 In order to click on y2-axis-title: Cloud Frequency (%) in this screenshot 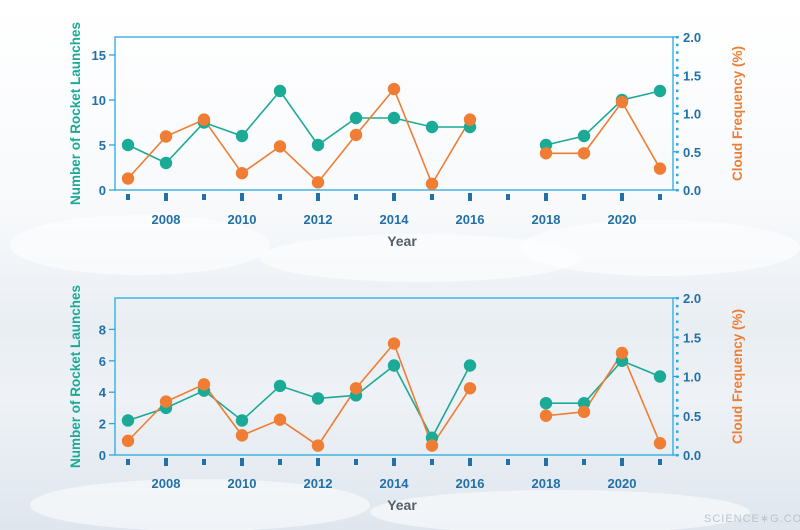, I will do `click(737, 113)`.